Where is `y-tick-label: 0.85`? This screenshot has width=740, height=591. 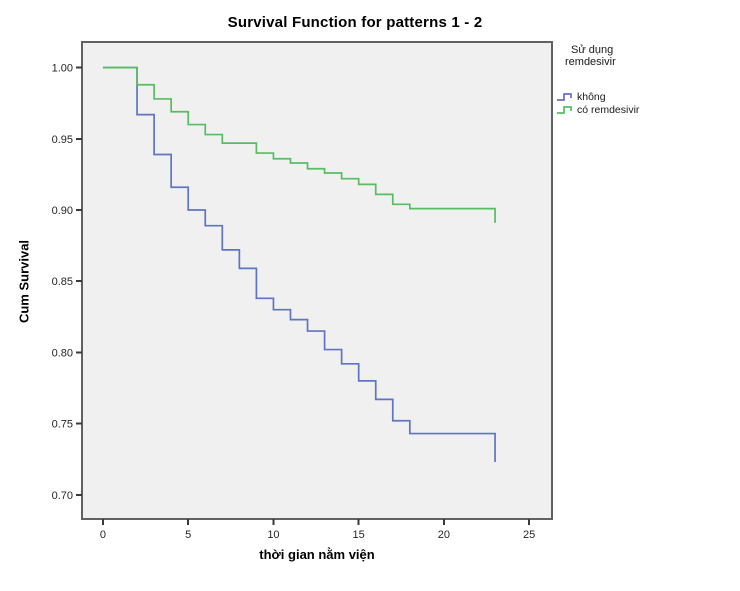
y-tick-label: 0.85 is located at coordinates (62, 282).